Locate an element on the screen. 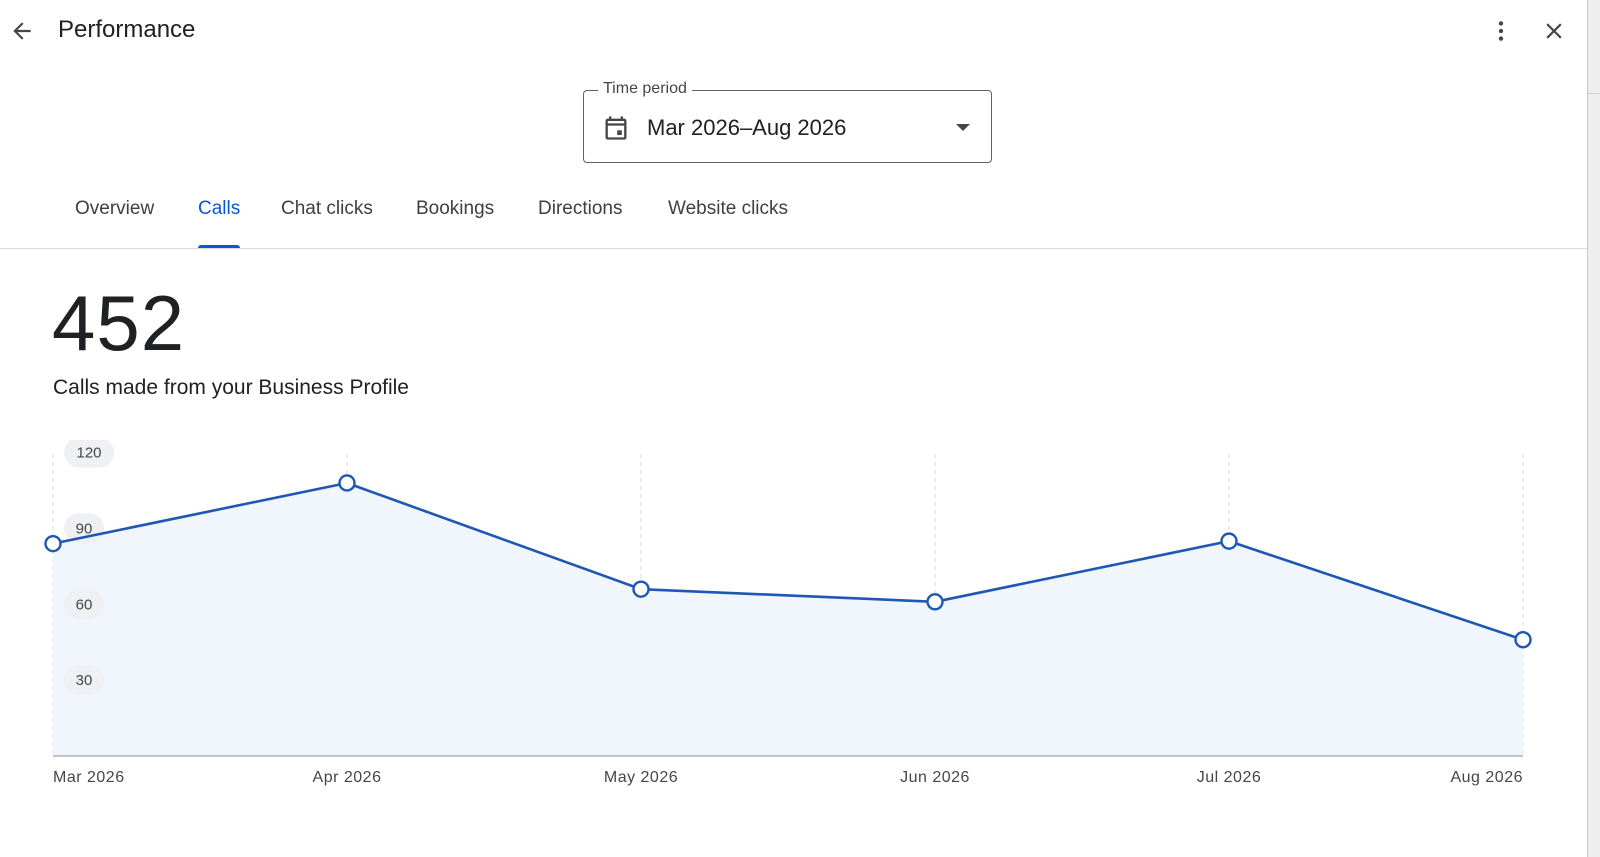  x-tick-label: Aug 2026 is located at coordinates (1486, 777).